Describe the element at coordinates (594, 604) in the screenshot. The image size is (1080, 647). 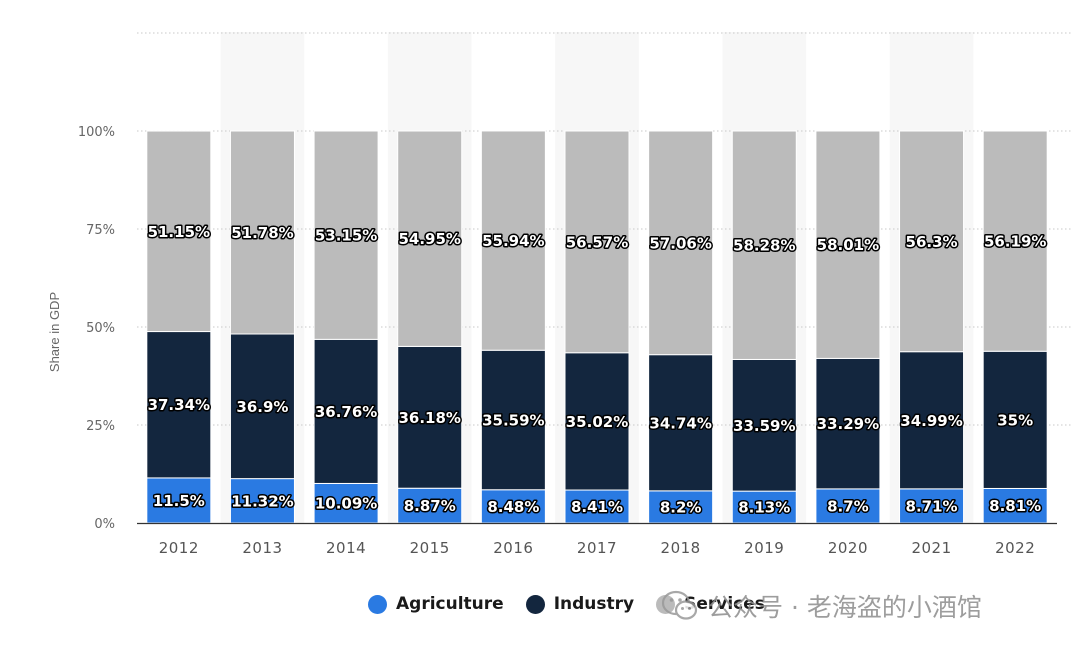
I see `legend-label: Industry` at that location.